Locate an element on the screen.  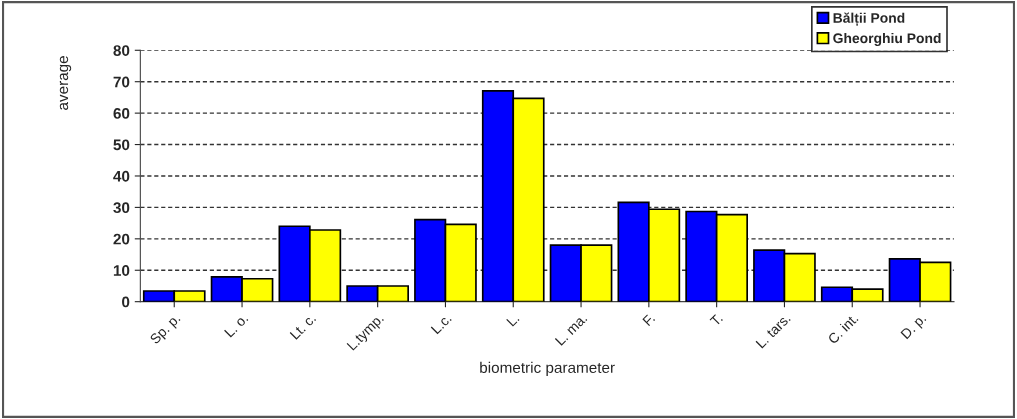
y-axis-title: average is located at coordinates (65, 83).